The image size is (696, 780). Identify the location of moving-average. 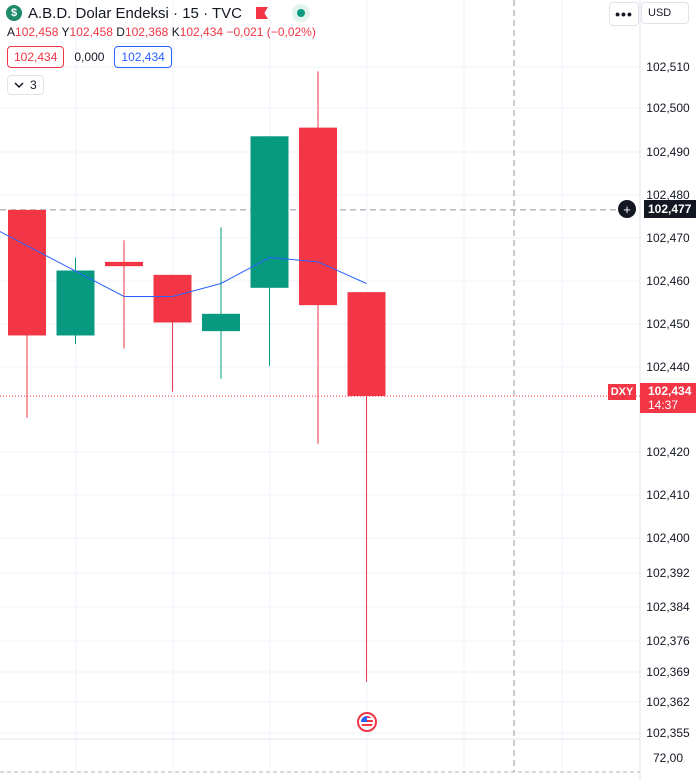
(183, 264).